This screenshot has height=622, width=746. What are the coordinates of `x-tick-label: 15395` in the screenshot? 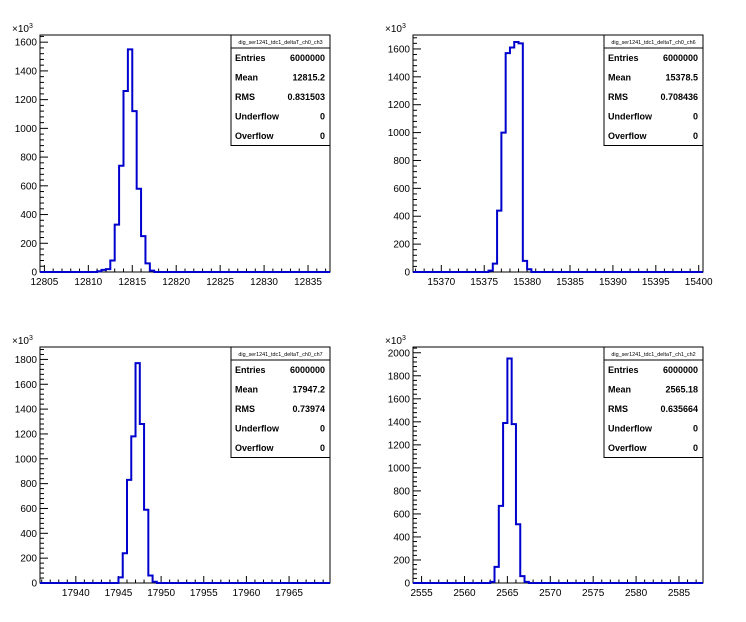 It's located at (656, 282).